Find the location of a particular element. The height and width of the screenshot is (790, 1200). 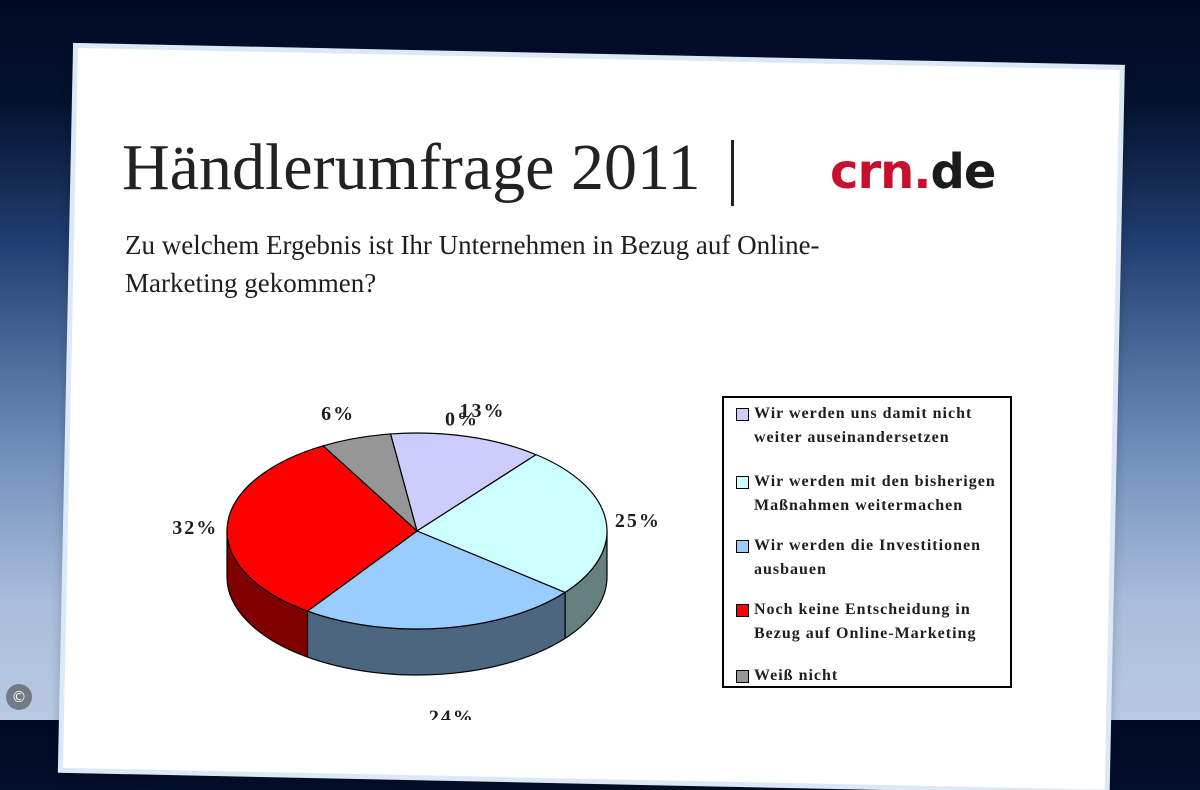

page-title: Händlerumfrage 2011 is located at coordinates (411, 167).